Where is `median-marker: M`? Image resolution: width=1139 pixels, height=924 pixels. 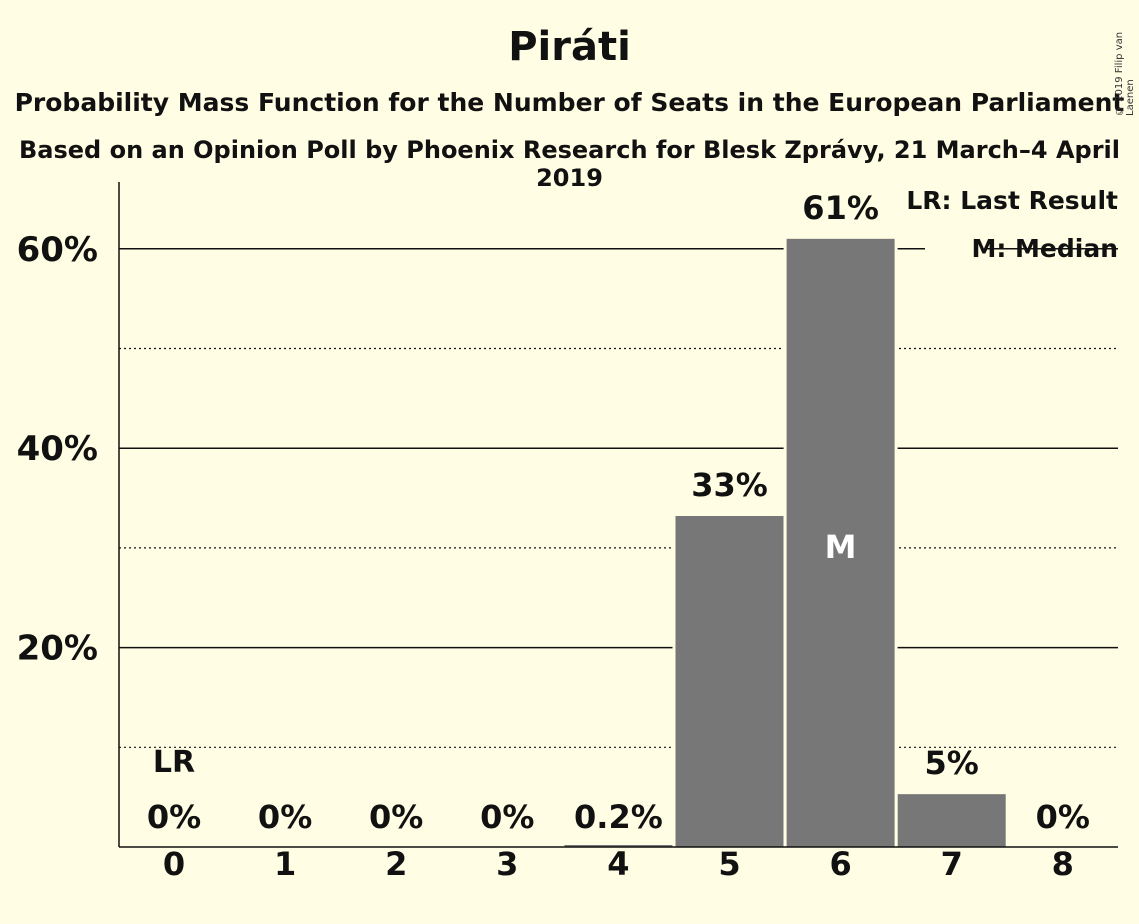
median-marker: M is located at coordinates (841, 547).